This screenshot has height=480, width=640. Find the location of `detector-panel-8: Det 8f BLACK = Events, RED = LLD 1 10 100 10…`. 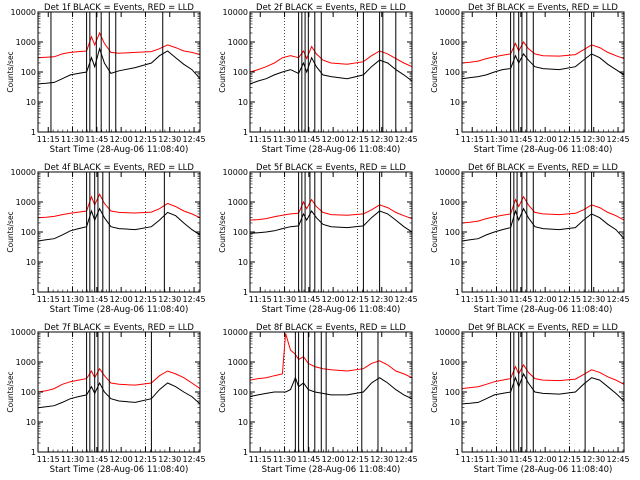

detector-panel-8: Det 8f BLACK = Events, RED = LLD 1 10 100 10… is located at coordinates (318, 399).